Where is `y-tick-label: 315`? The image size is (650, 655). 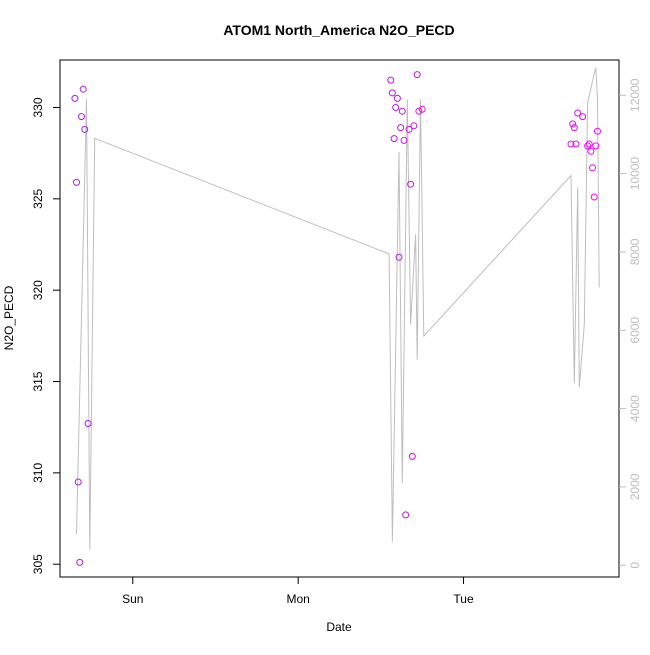 y-tick-label: 315 is located at coordinates (38, 381).